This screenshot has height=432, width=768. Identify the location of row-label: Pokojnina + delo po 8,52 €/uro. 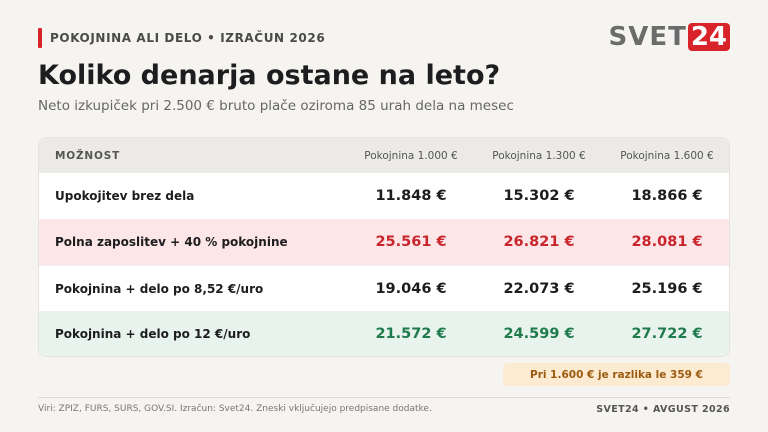
(159, 289).